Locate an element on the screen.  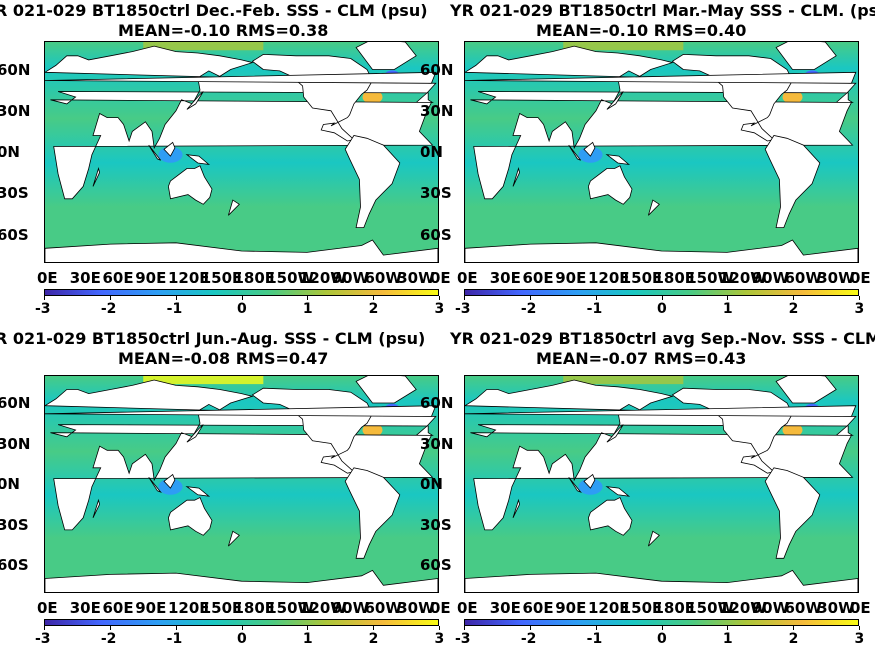
sss-field is located at coordinates (661, 484).